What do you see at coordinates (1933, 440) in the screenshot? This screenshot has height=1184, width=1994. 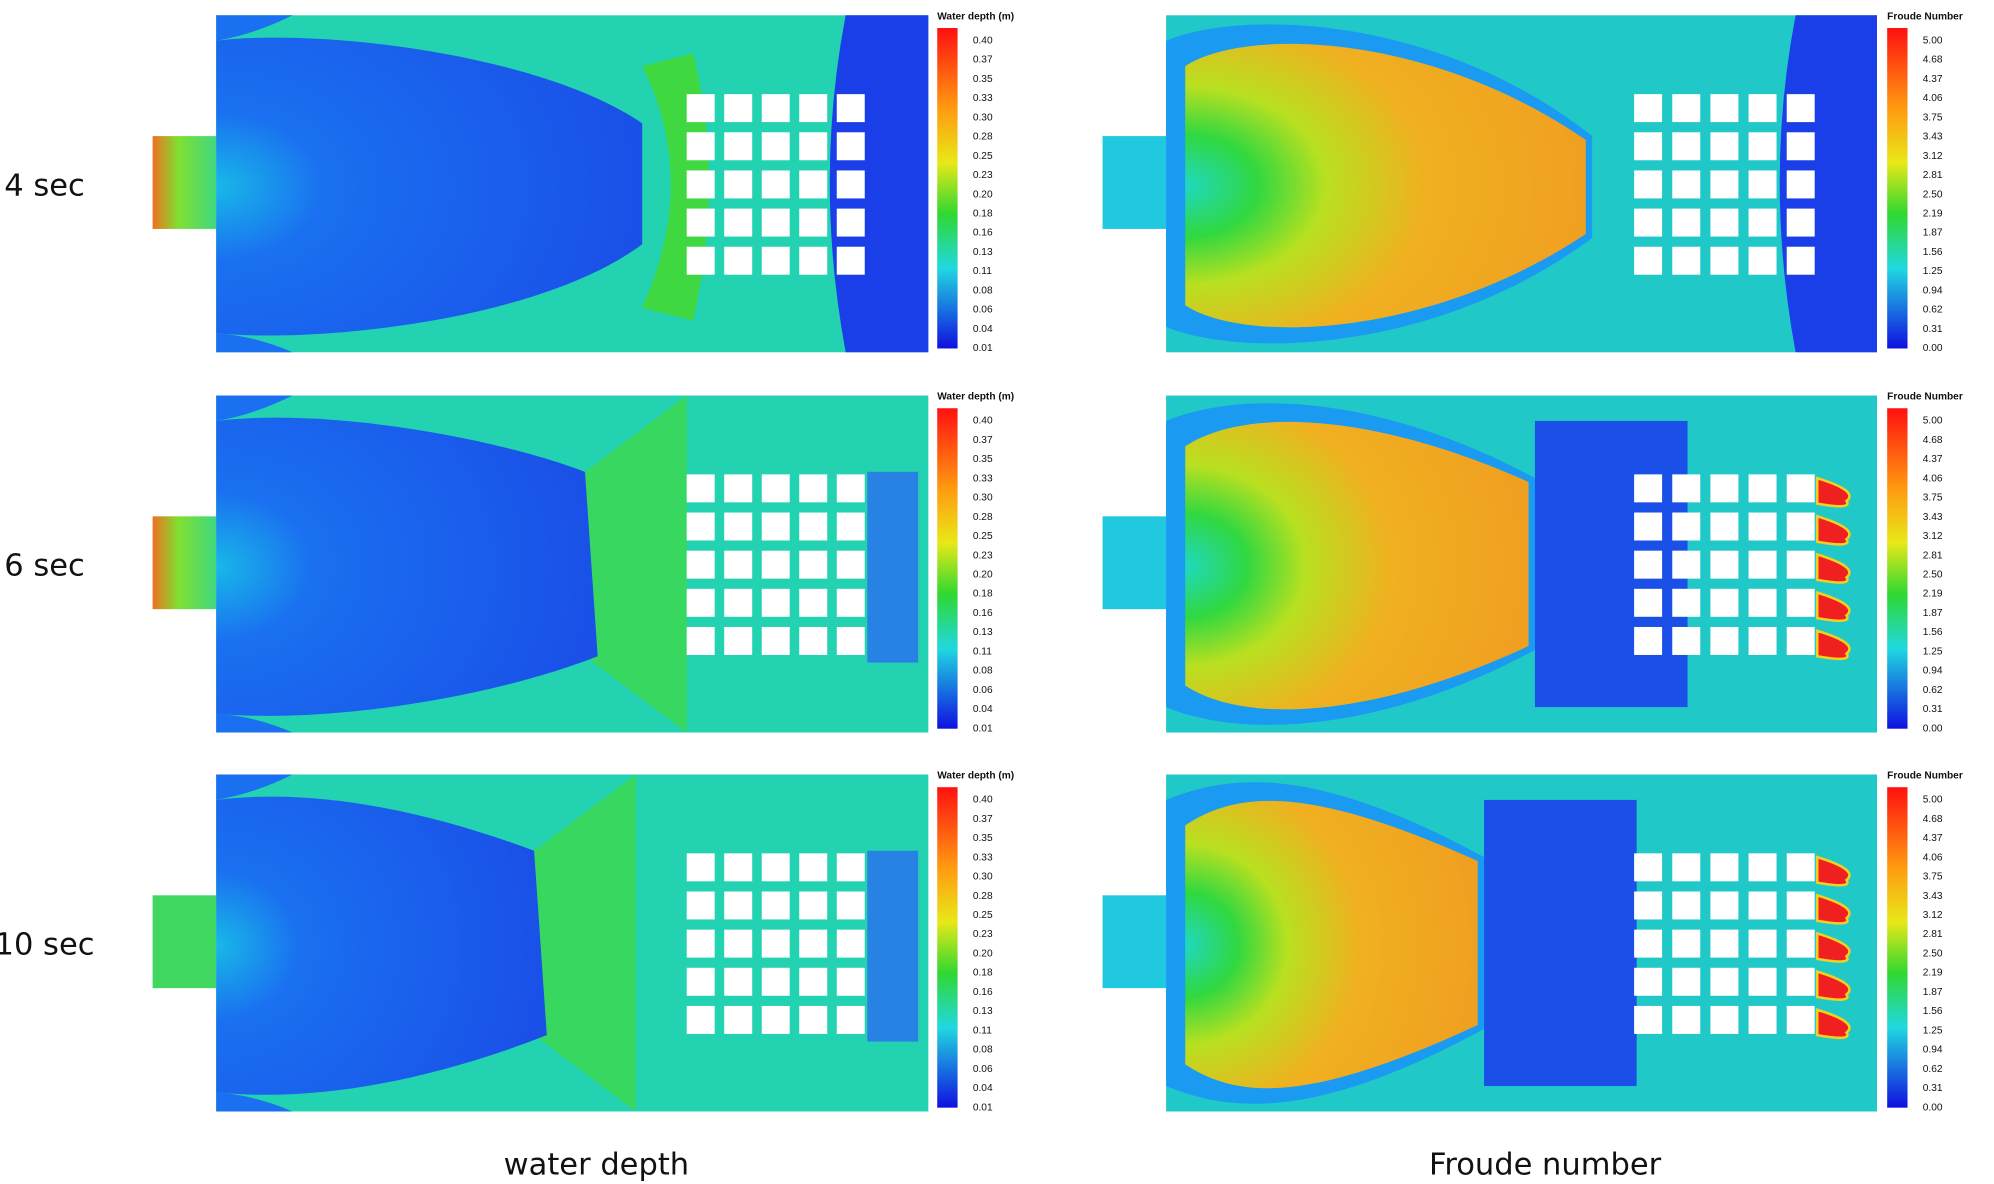 I see `colorbar-tick-label: 4.68` at bounding box center [1933, 440].